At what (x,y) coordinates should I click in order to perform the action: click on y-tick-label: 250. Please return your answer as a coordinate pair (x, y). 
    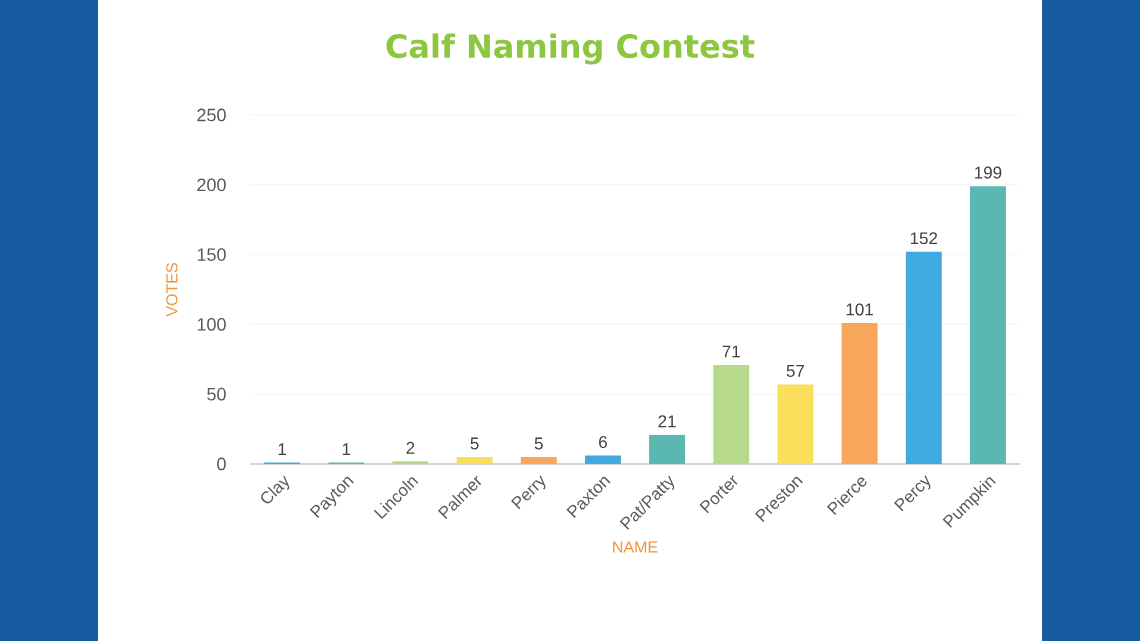
    Looking at the image, I should click on (211, 115).